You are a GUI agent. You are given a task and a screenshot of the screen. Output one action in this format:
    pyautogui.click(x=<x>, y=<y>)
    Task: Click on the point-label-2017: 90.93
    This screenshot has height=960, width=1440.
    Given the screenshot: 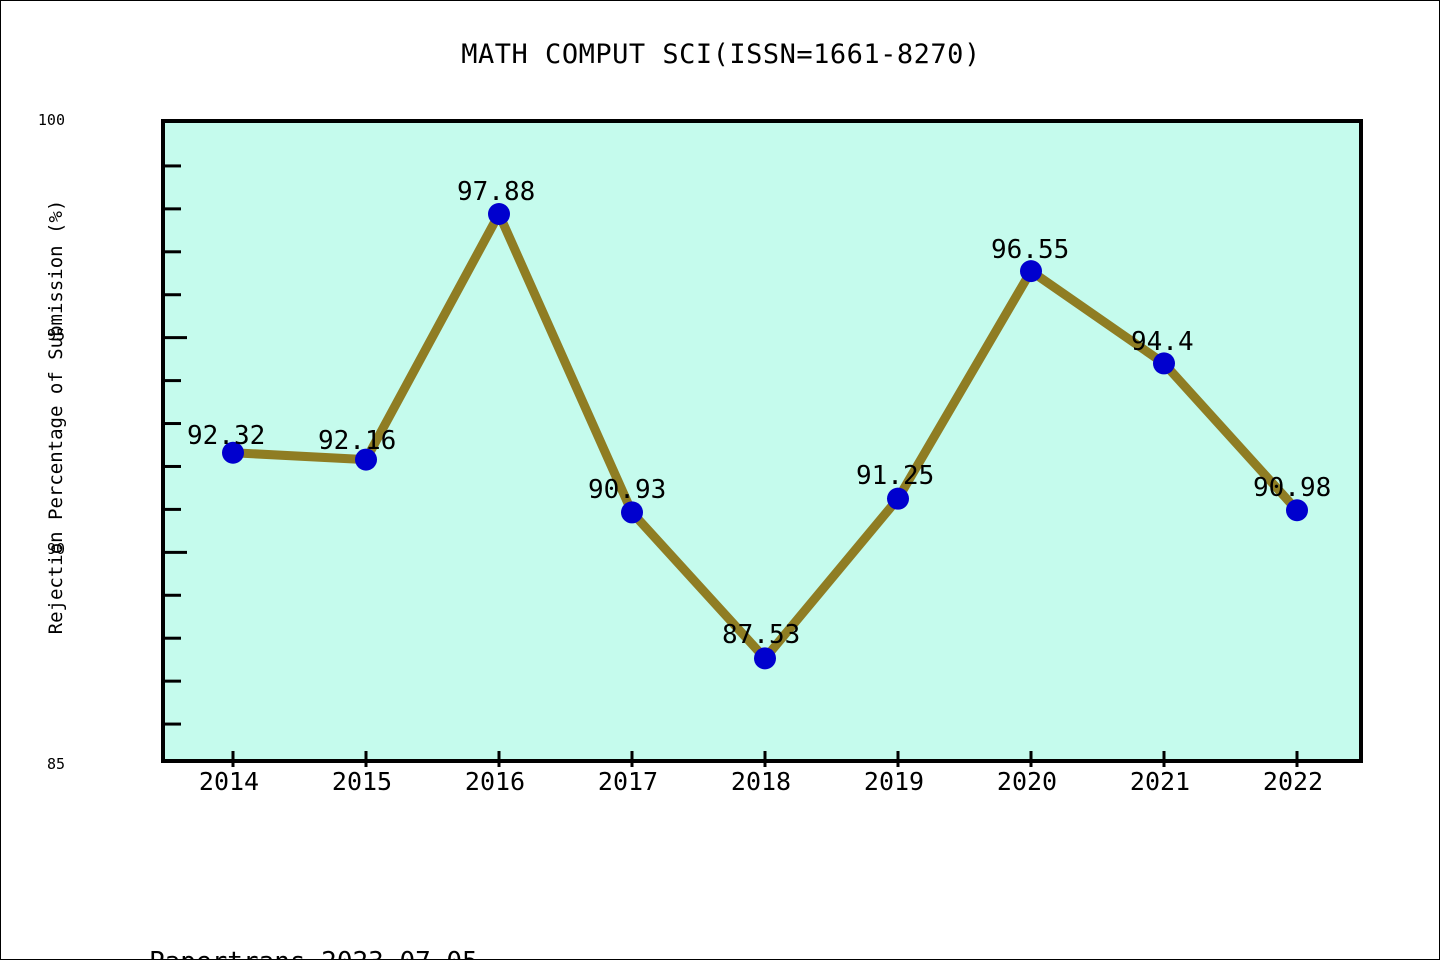 What is the action you would take?
    pyautogui.click(x=627, y=490)
    